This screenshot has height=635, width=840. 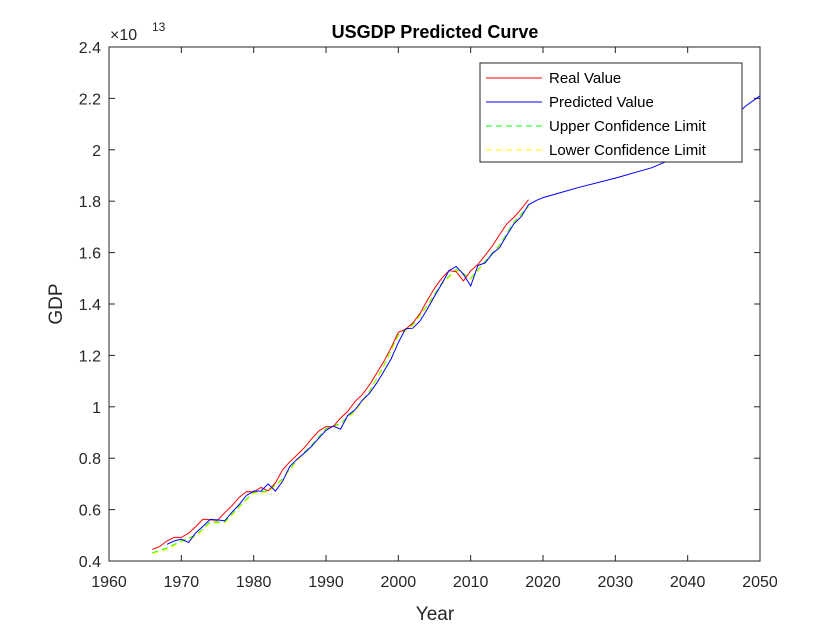 What do you see at coordinates (628, 150) in the screenshot?
I see `legend-label: Lower Confidence Limit` at bounding box center [628, 150].